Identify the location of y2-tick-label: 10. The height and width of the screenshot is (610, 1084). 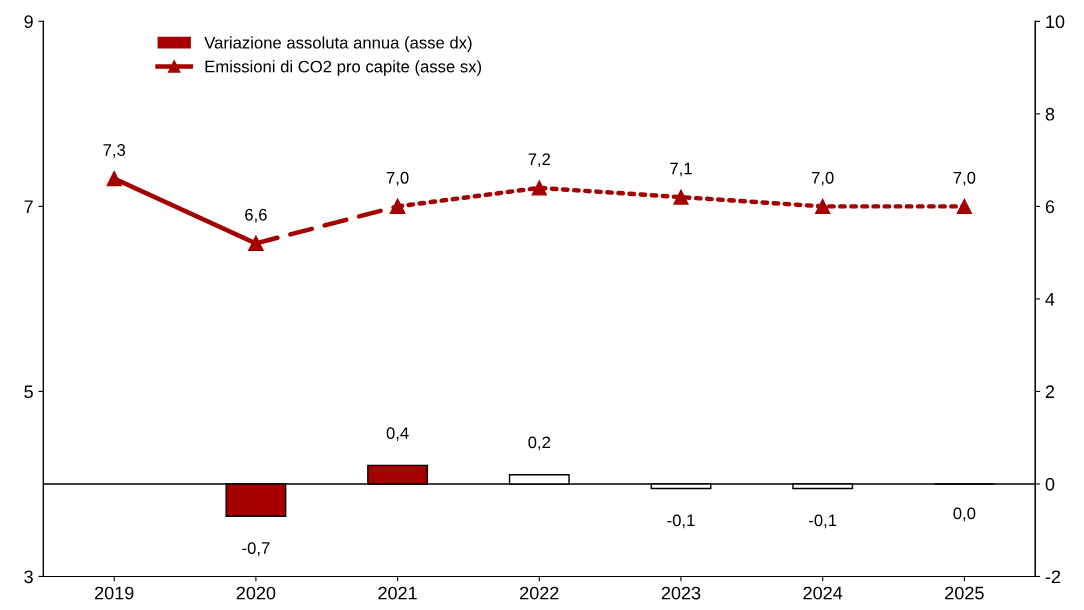
(1055, 22).